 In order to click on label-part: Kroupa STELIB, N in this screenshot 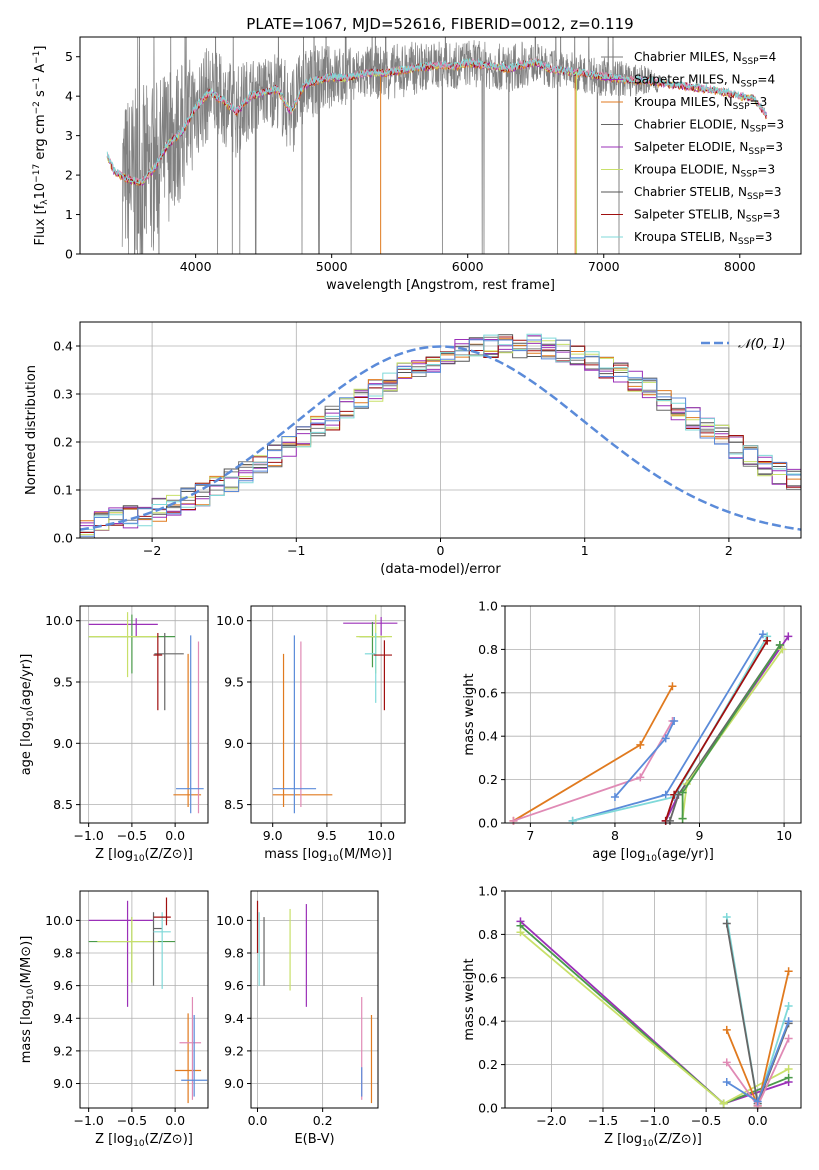, I will do `click(686, 237)`.